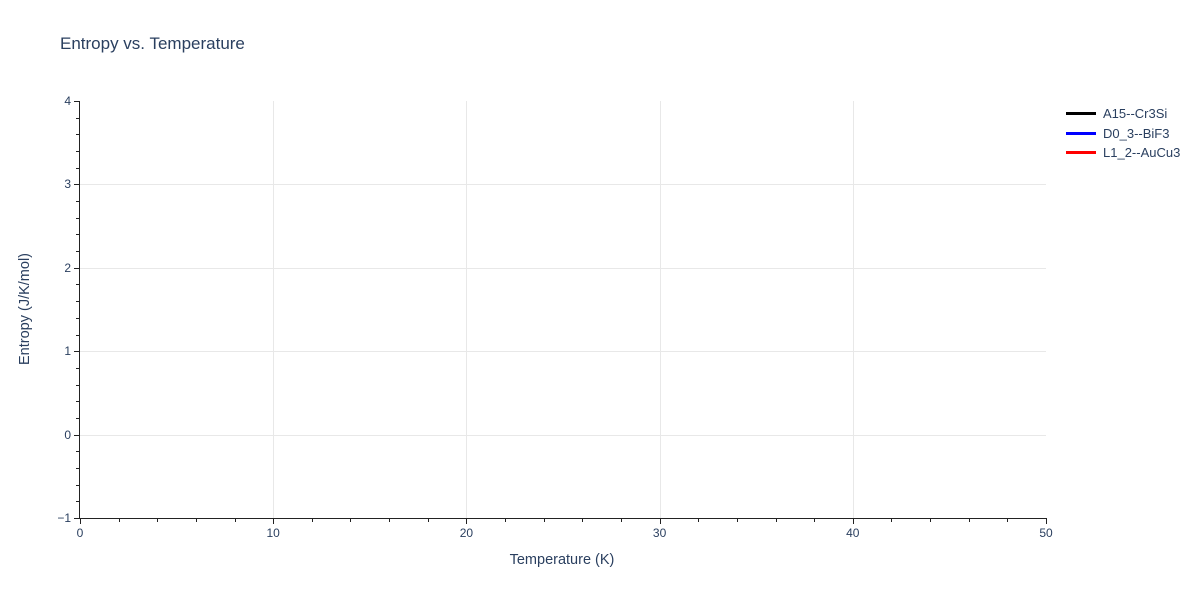  I want to click on legend-item: L1_2--AuCu3, so click(1123, 153).